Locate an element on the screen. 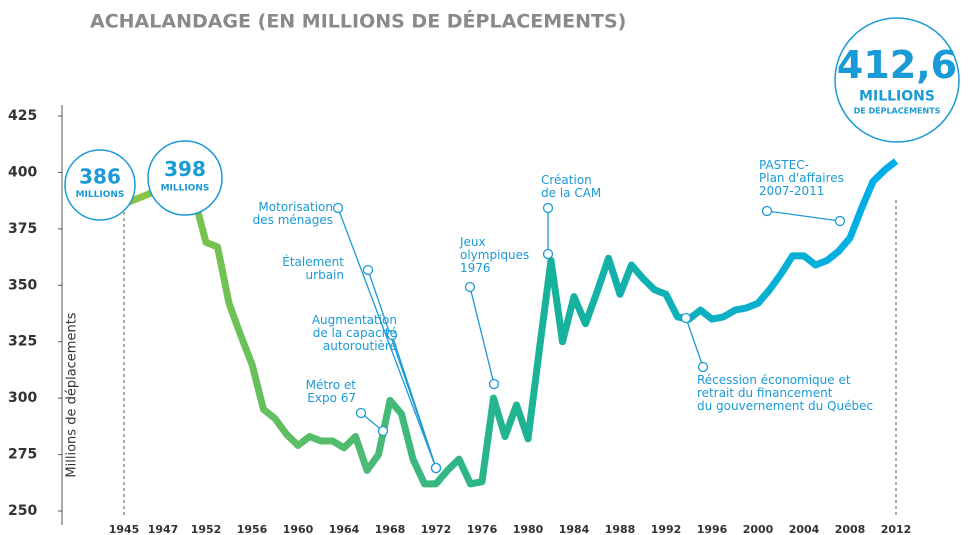 The height and width of the screenshot is (535, 972). bubble-detail: DE DÉPLACEMENTS is located at coordinates (897, 110).